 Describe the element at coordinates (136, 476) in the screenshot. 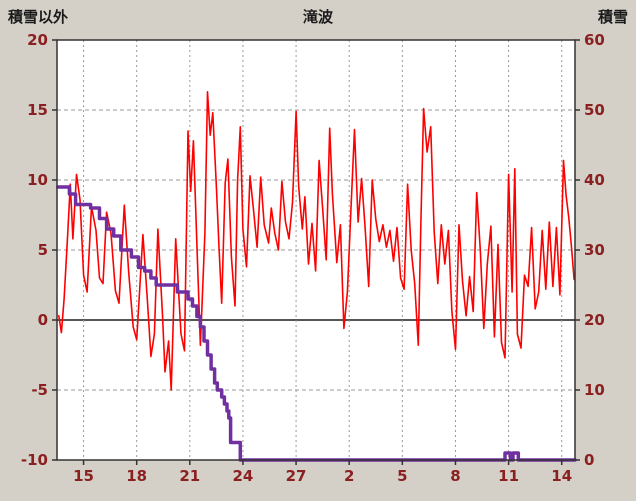

I see `x-tick-label: 18` at that location.